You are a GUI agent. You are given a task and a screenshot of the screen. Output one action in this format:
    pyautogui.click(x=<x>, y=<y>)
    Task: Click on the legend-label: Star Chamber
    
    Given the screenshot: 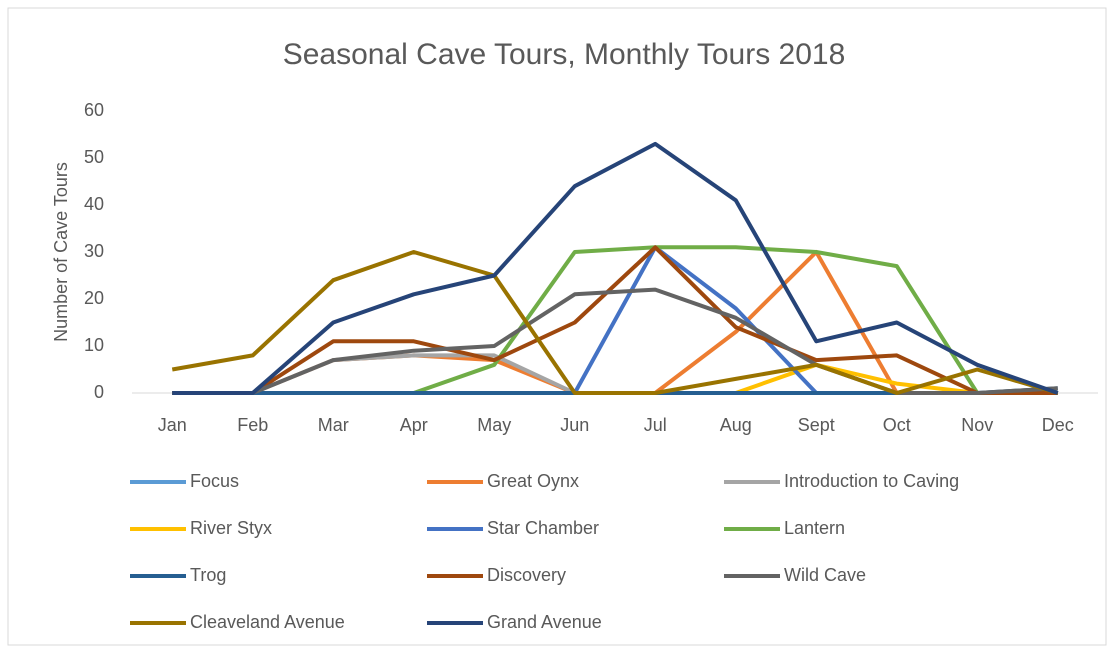 What is the action you would take?
    pyautogui.click(x=543, y=528)
    